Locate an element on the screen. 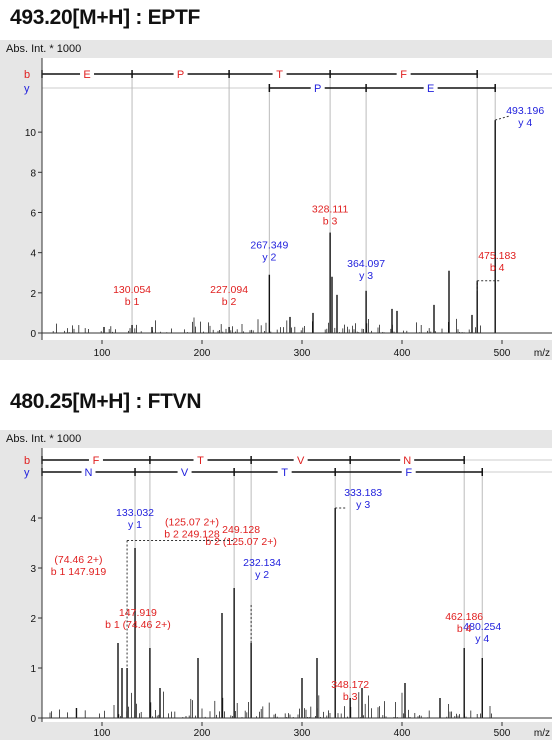 Image resolution: width=552 pixels, height=742 pixels. b-ion-label: 475.183 is located at coordinates (497, 256).